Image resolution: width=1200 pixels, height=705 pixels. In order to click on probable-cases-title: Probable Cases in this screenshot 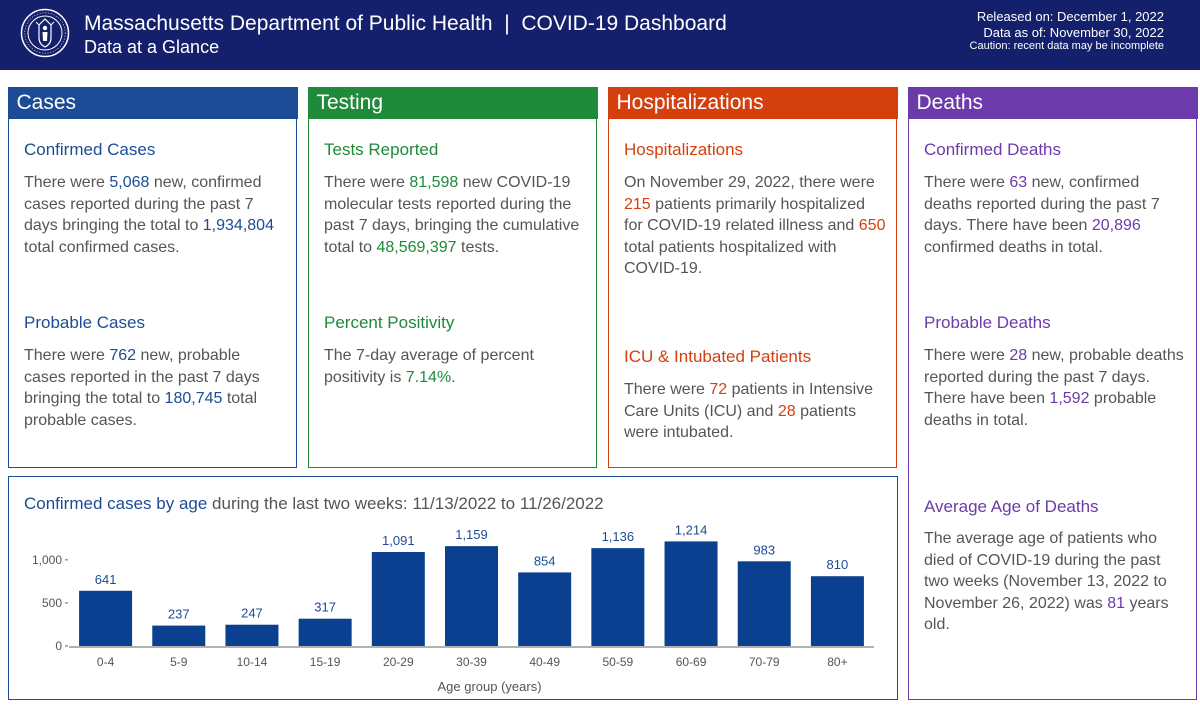, I will do `click(84, 322)`.